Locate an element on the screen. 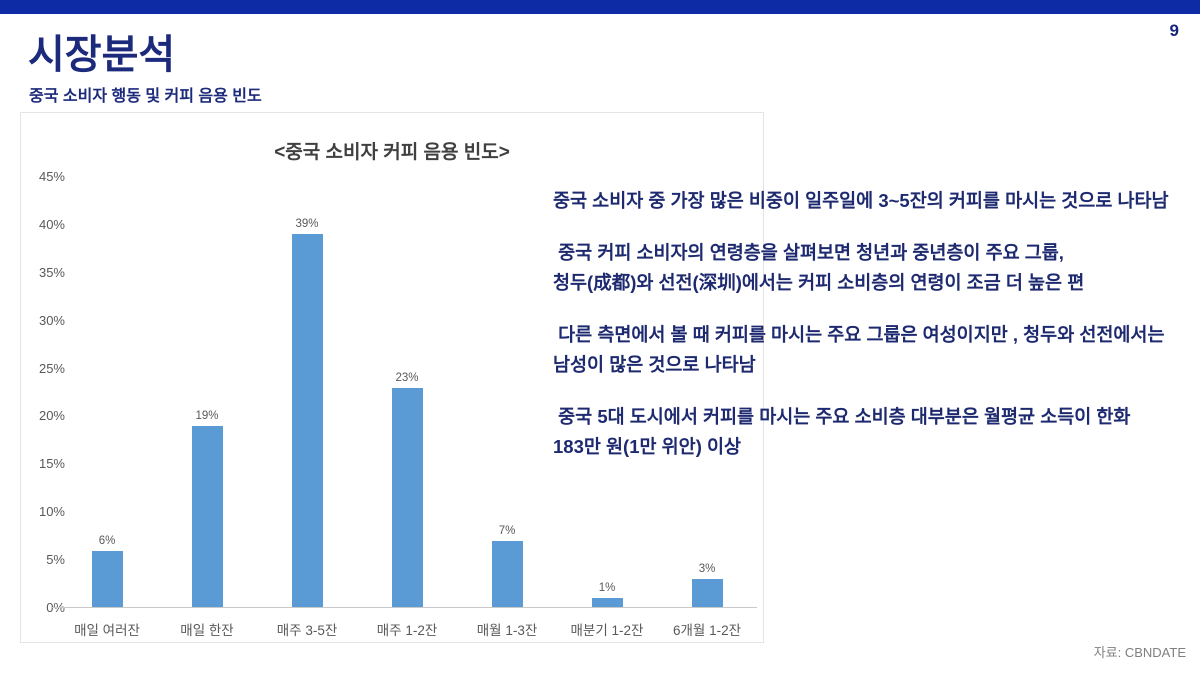 This screenshot has height=675, width=1200. x-axis-category-label: 매주 3-5잔 is located at coordinates (307, 630).